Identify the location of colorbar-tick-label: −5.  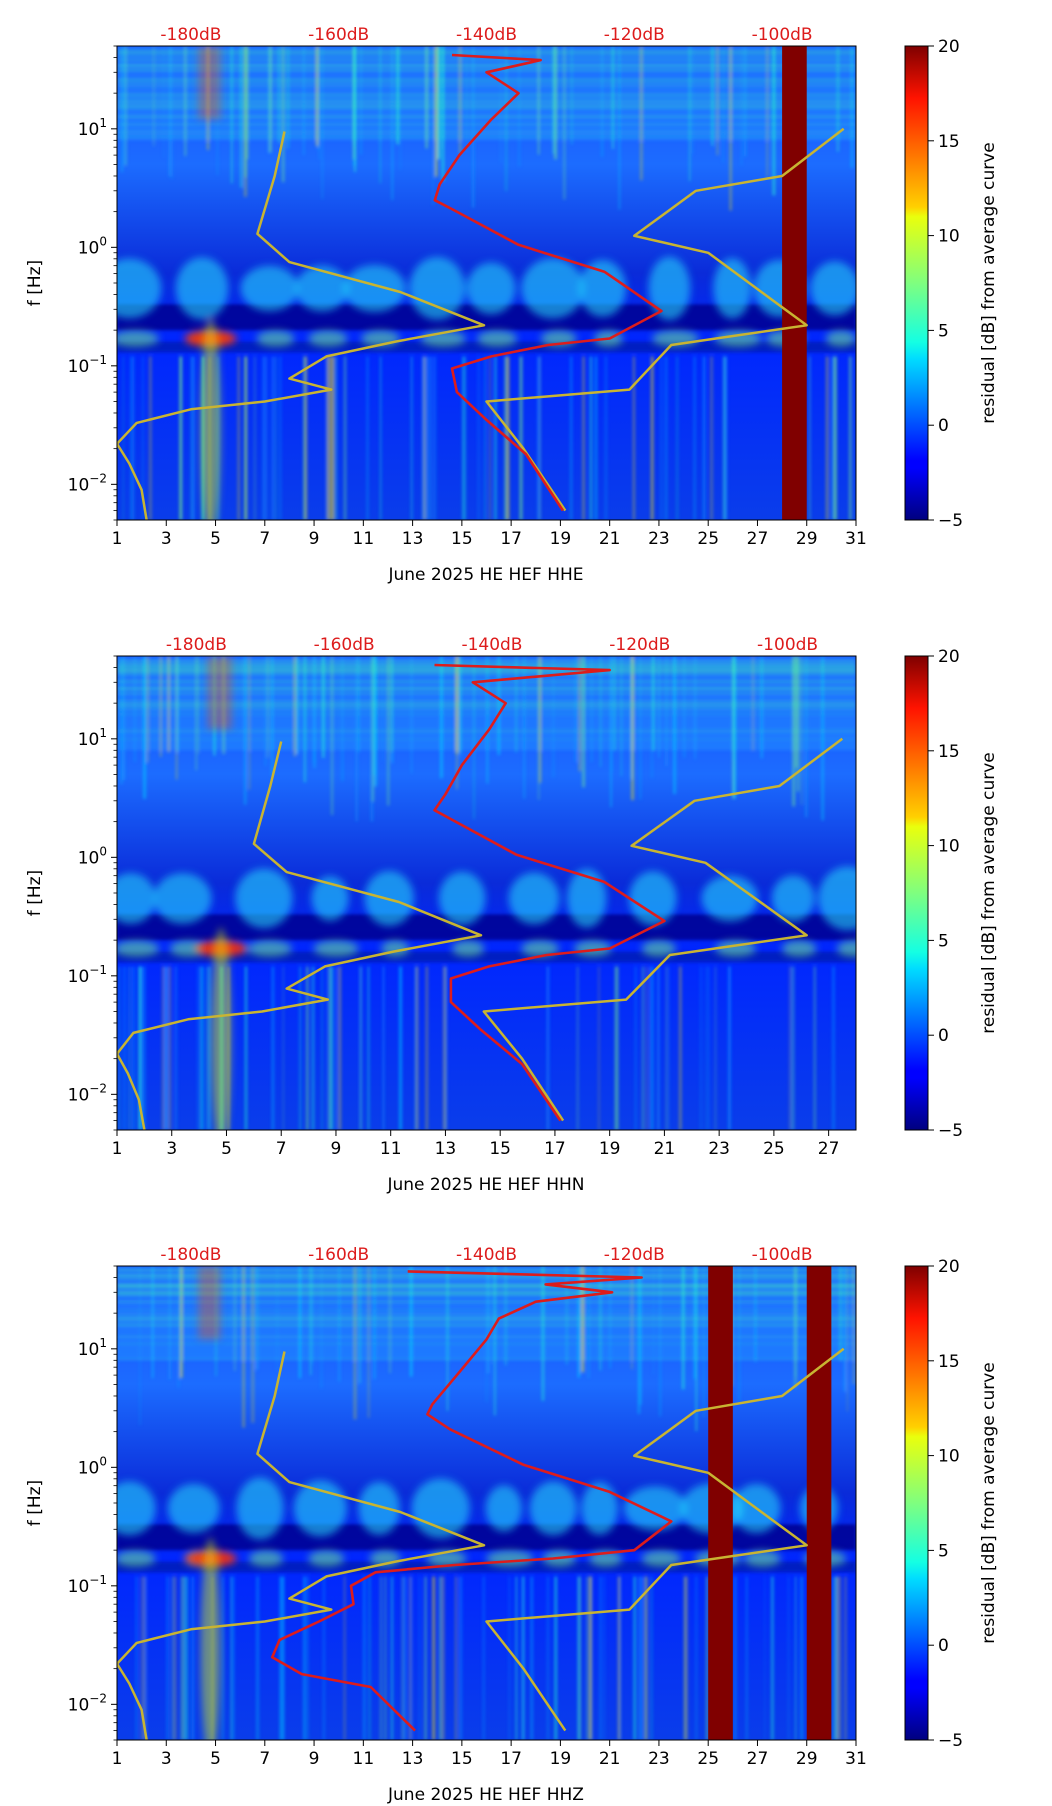
(950, 521).